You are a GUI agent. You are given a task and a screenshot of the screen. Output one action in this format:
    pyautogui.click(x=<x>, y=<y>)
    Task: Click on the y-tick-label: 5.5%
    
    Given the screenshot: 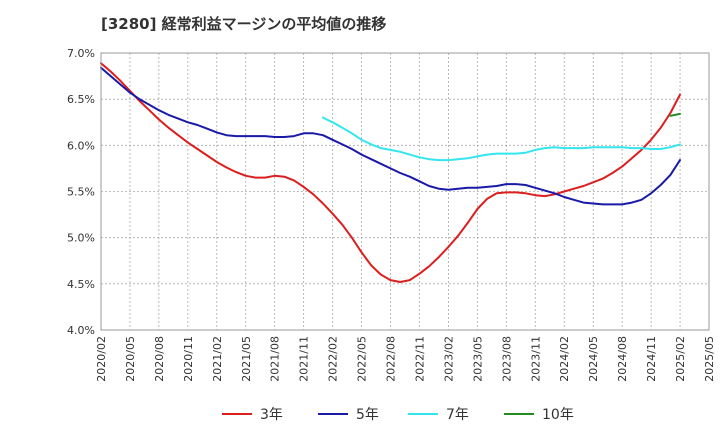 What is the action you would take?
    pyautogui.click(x=81, y=192)
    